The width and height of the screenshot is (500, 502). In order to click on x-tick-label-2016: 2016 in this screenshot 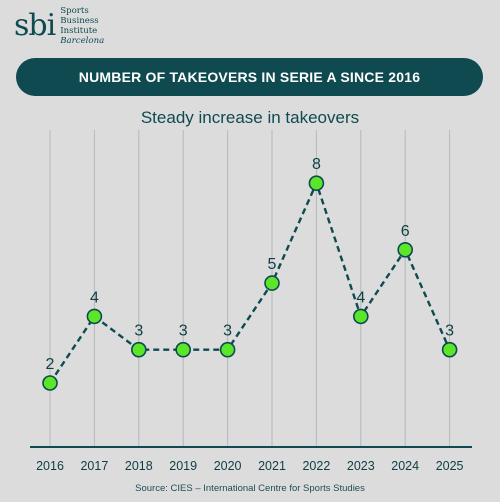, I will do `click(50, 466)`.